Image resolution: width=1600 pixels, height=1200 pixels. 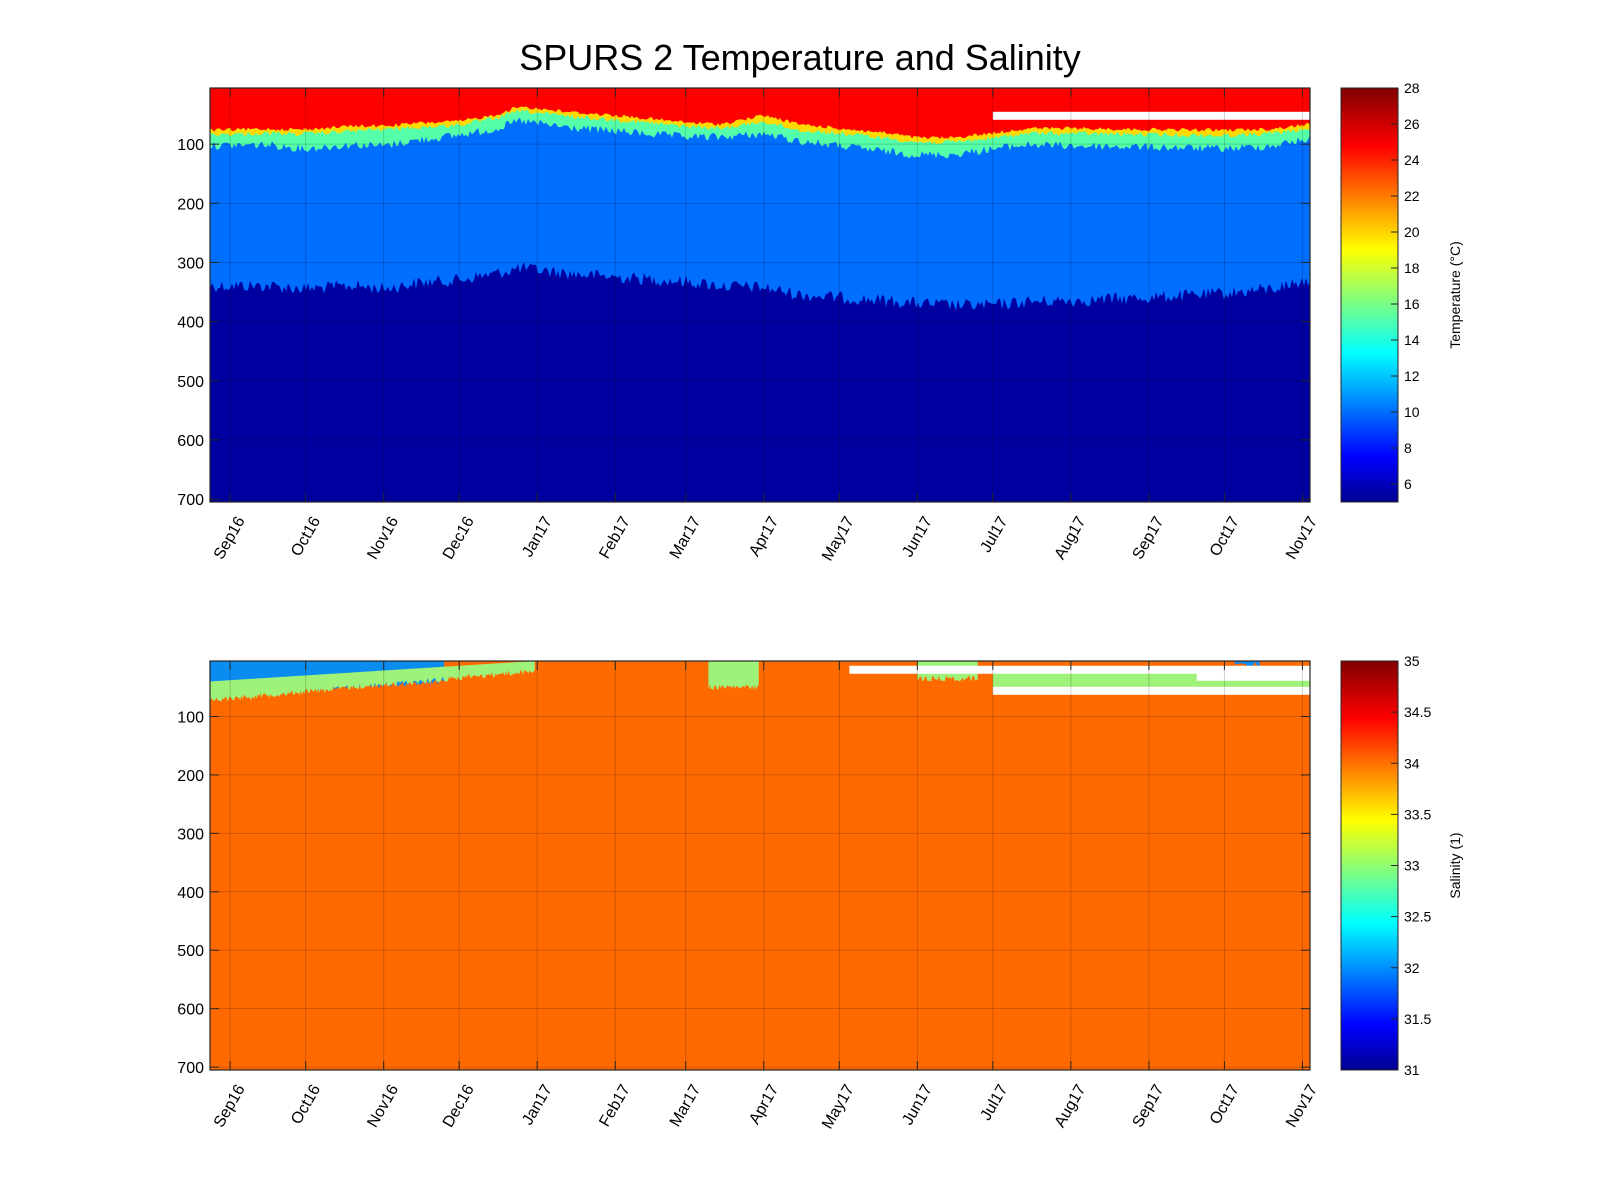 What do you see at coordinates (1408, 448) in the screenshot?
I see `colorbar-tick-label: 8` at bounding box center [1408, 448].